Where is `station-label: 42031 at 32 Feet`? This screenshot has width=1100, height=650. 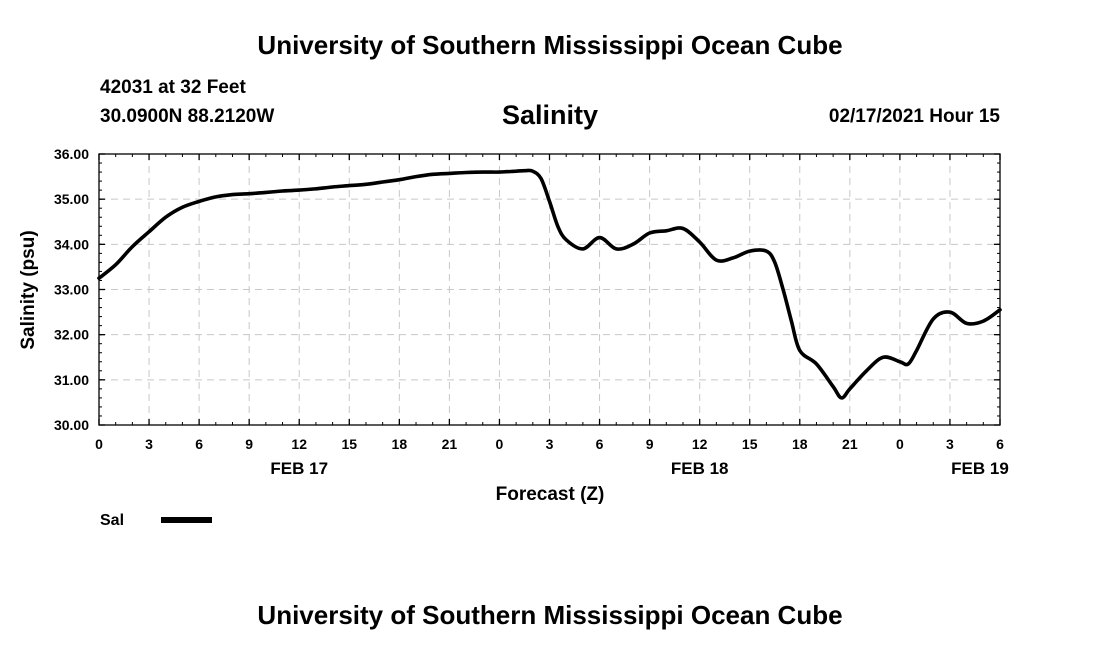 station-label: 42031 at 32 Feet is located at coordinates (173, 87).